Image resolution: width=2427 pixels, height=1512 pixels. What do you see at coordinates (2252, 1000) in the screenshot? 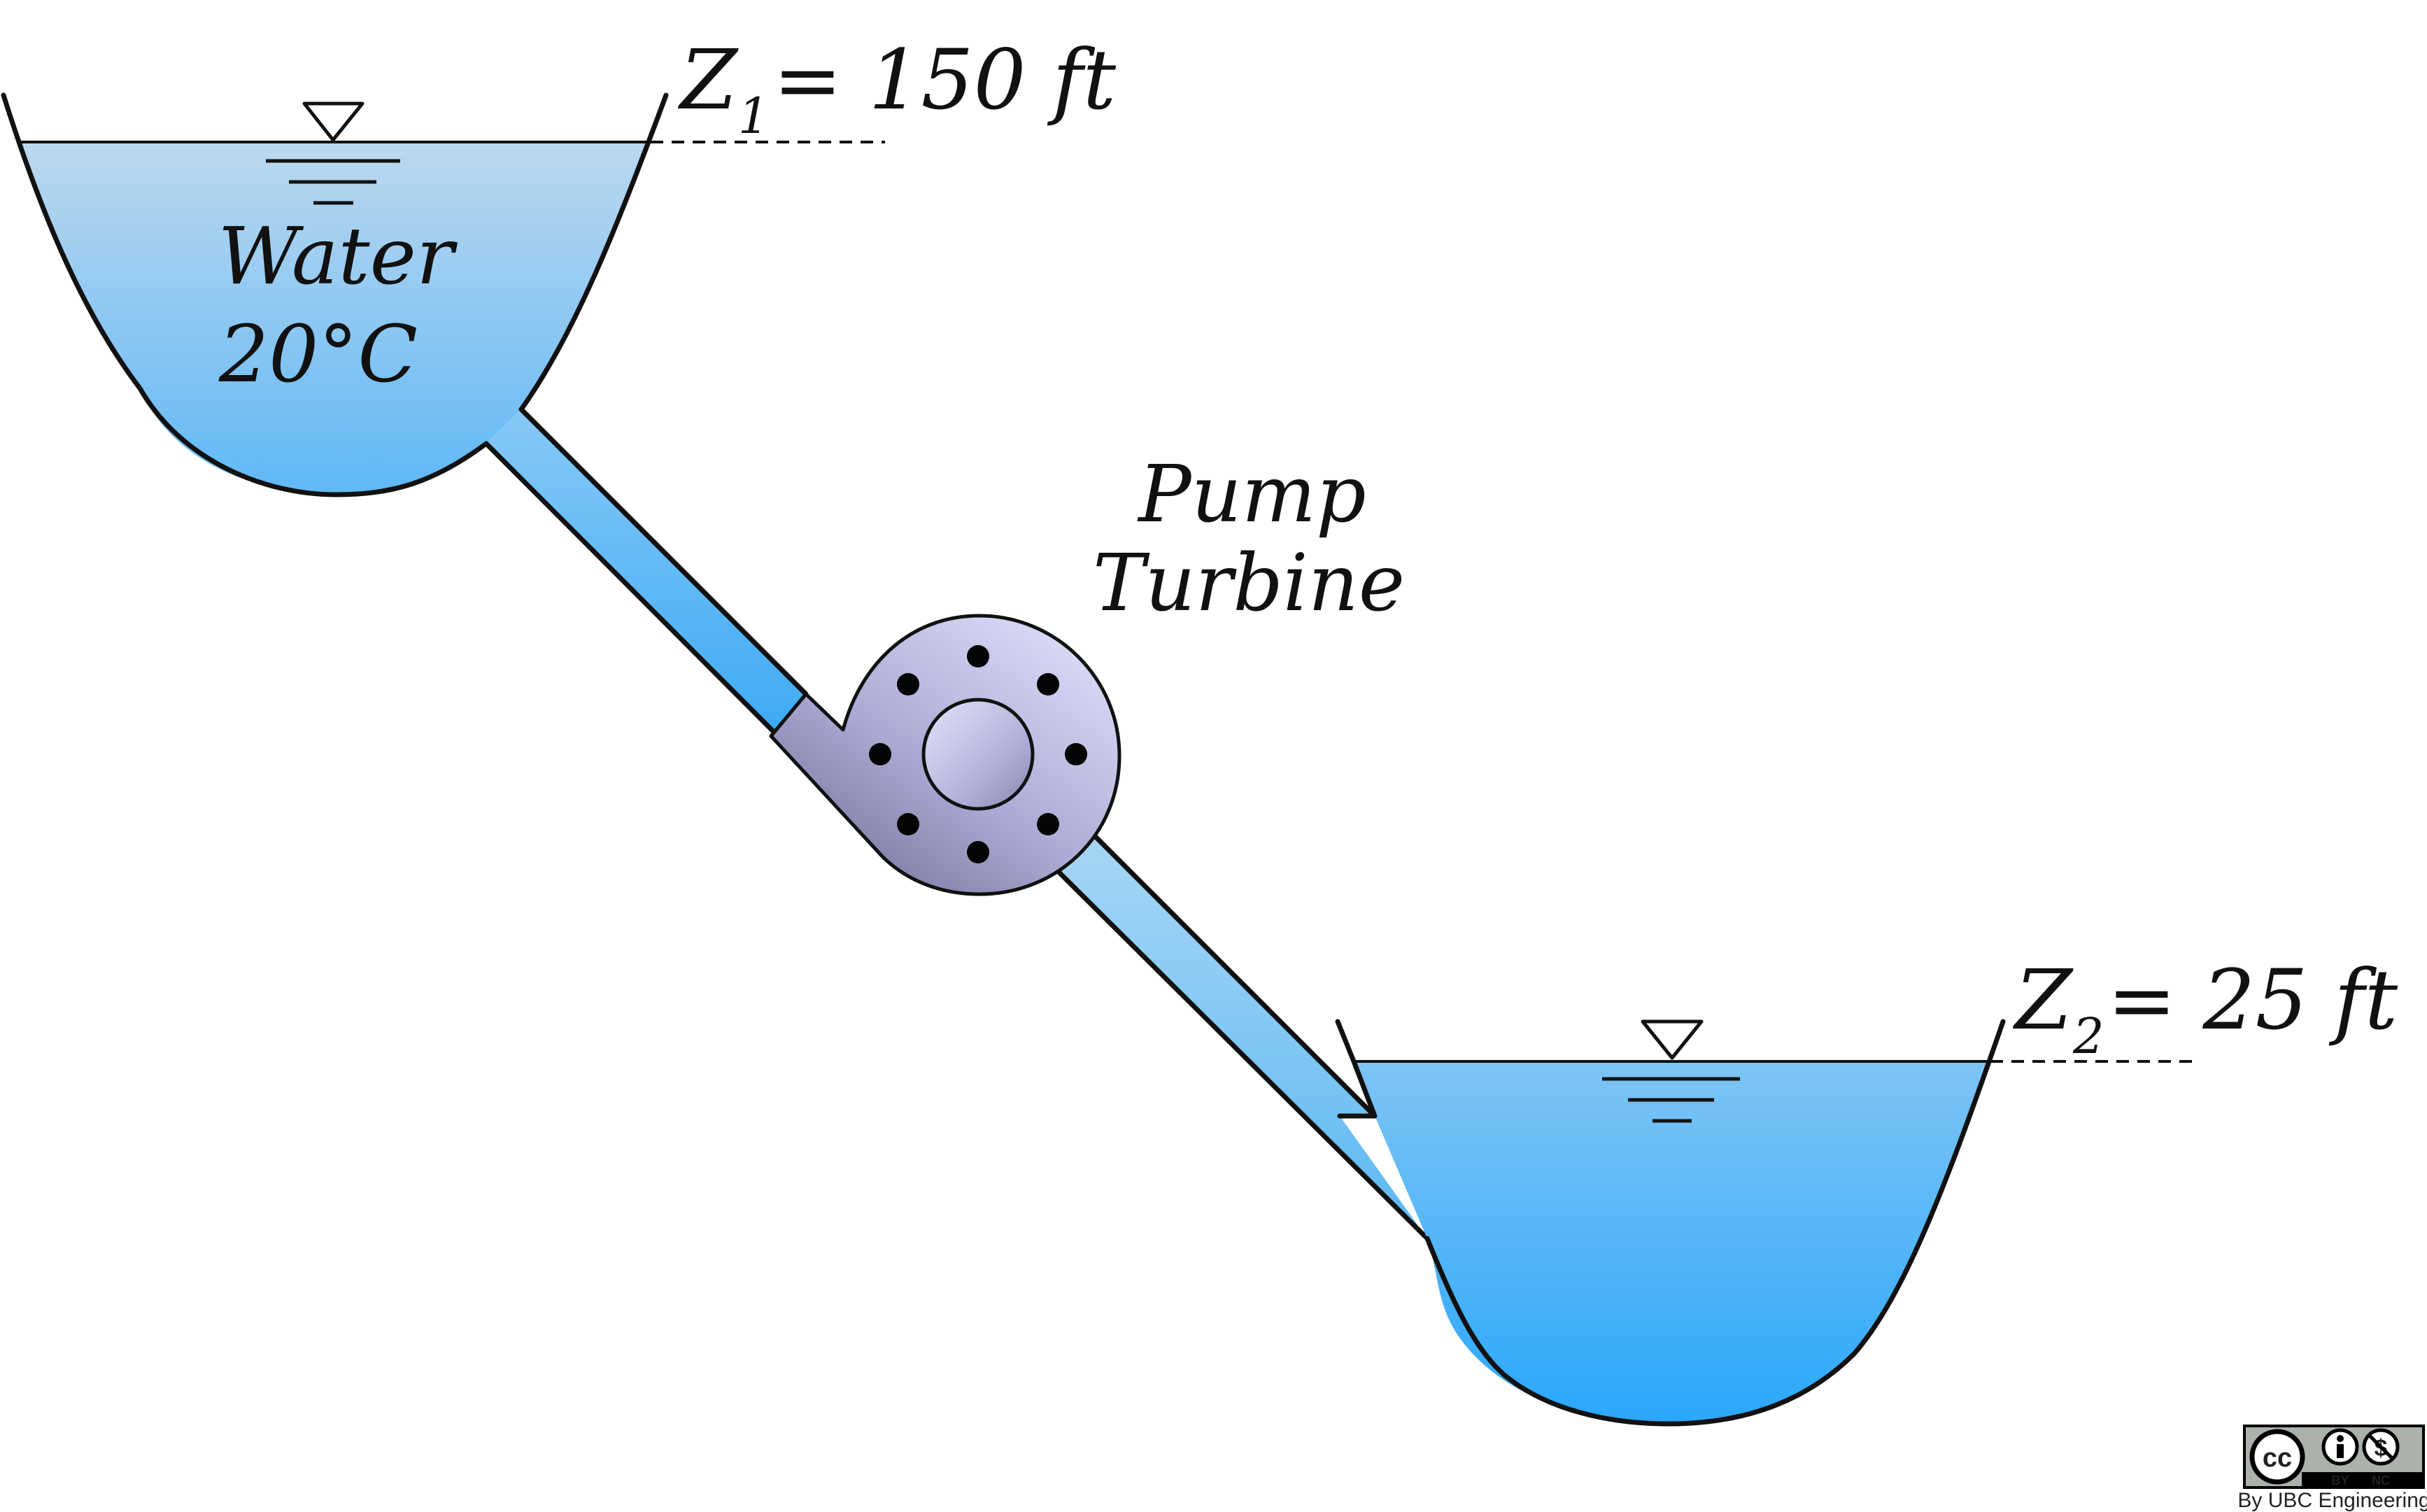
I see `lower-elevation-value: = 25 ft` at bounding box center [2252, 1000].